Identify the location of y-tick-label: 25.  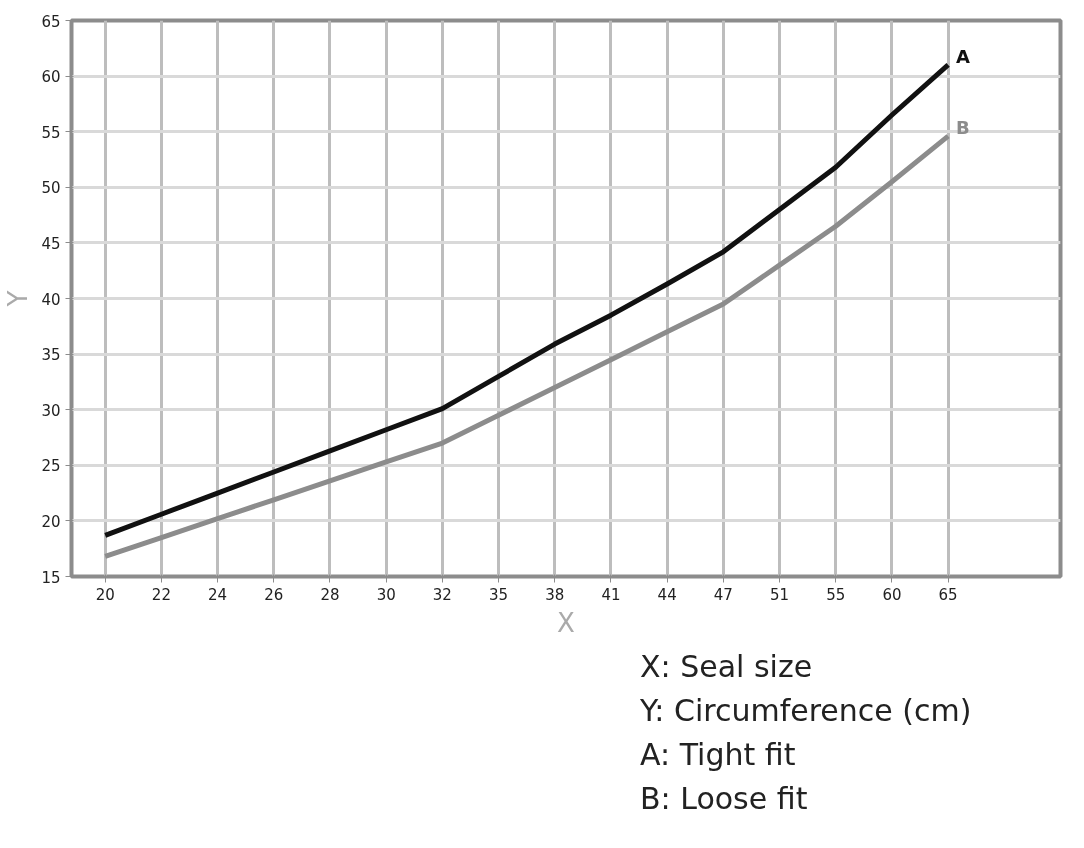
(51, 466).